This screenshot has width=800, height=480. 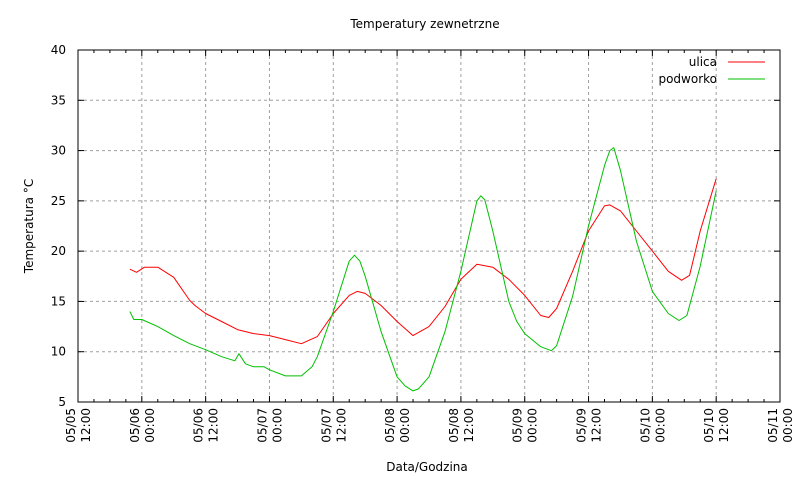 I want to click on x-tick-label: 05/08 00:00, so click(x=397, y=425).